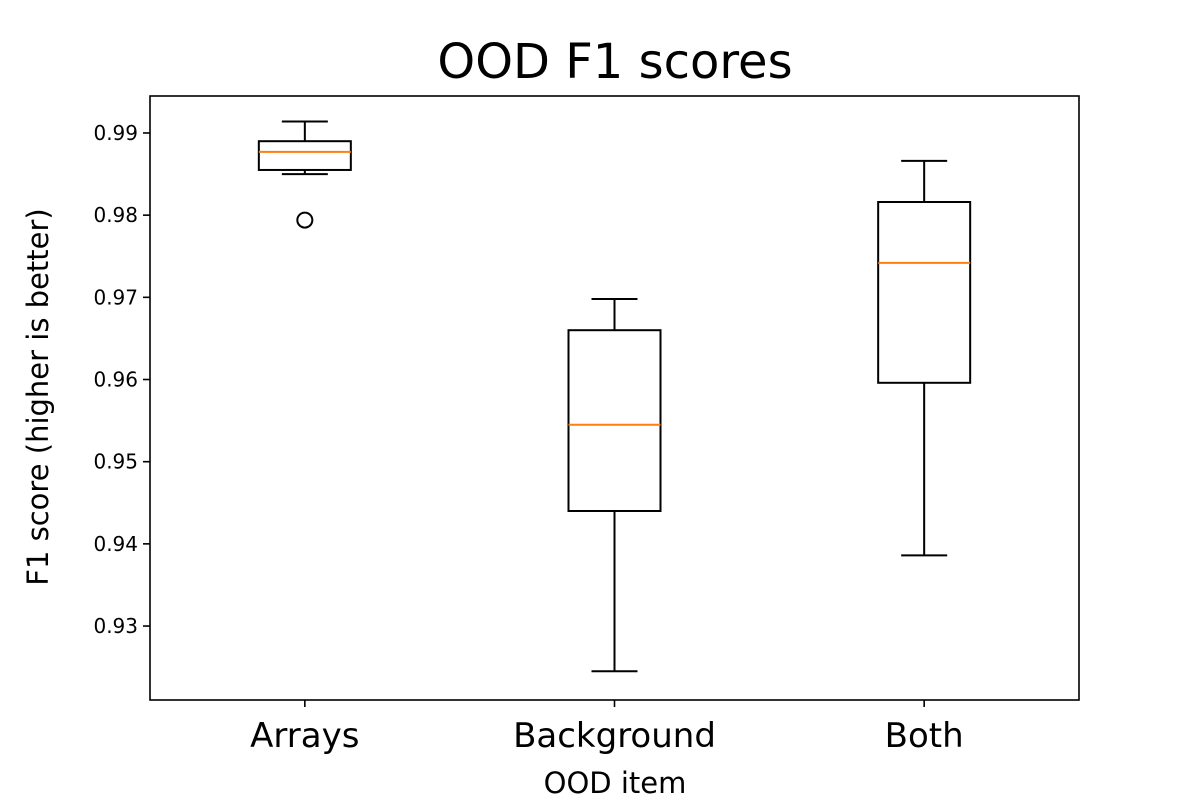  Describe the element at coordinates (115, 626) in the screenshot. I see `y-tick-label: 0.93` at that location.